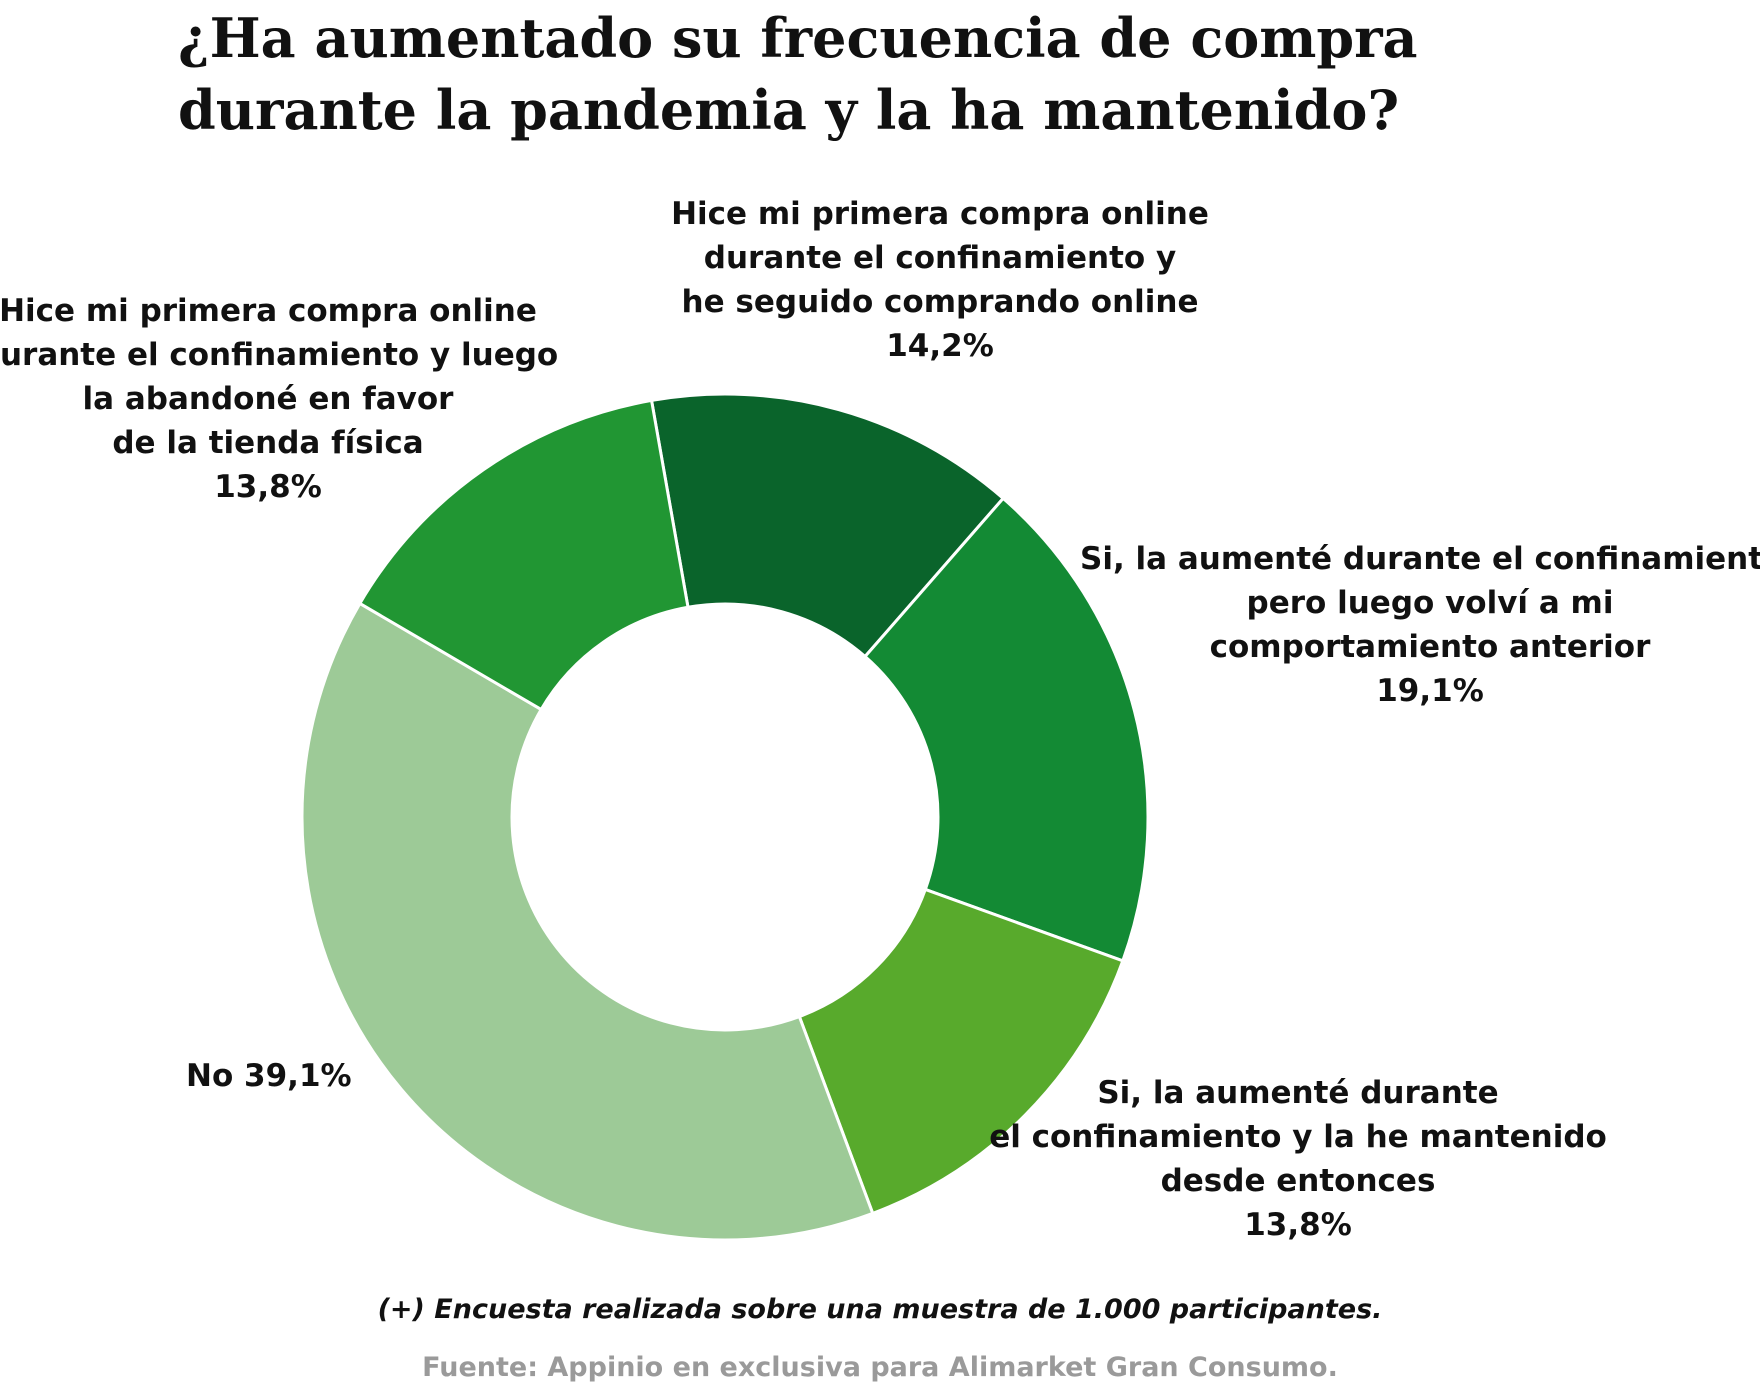  Describe the element at coordinates (1420, 559) in the screenshot. I see `slice-label-line: Si, la aumenté durante el confinamiento` at that location.